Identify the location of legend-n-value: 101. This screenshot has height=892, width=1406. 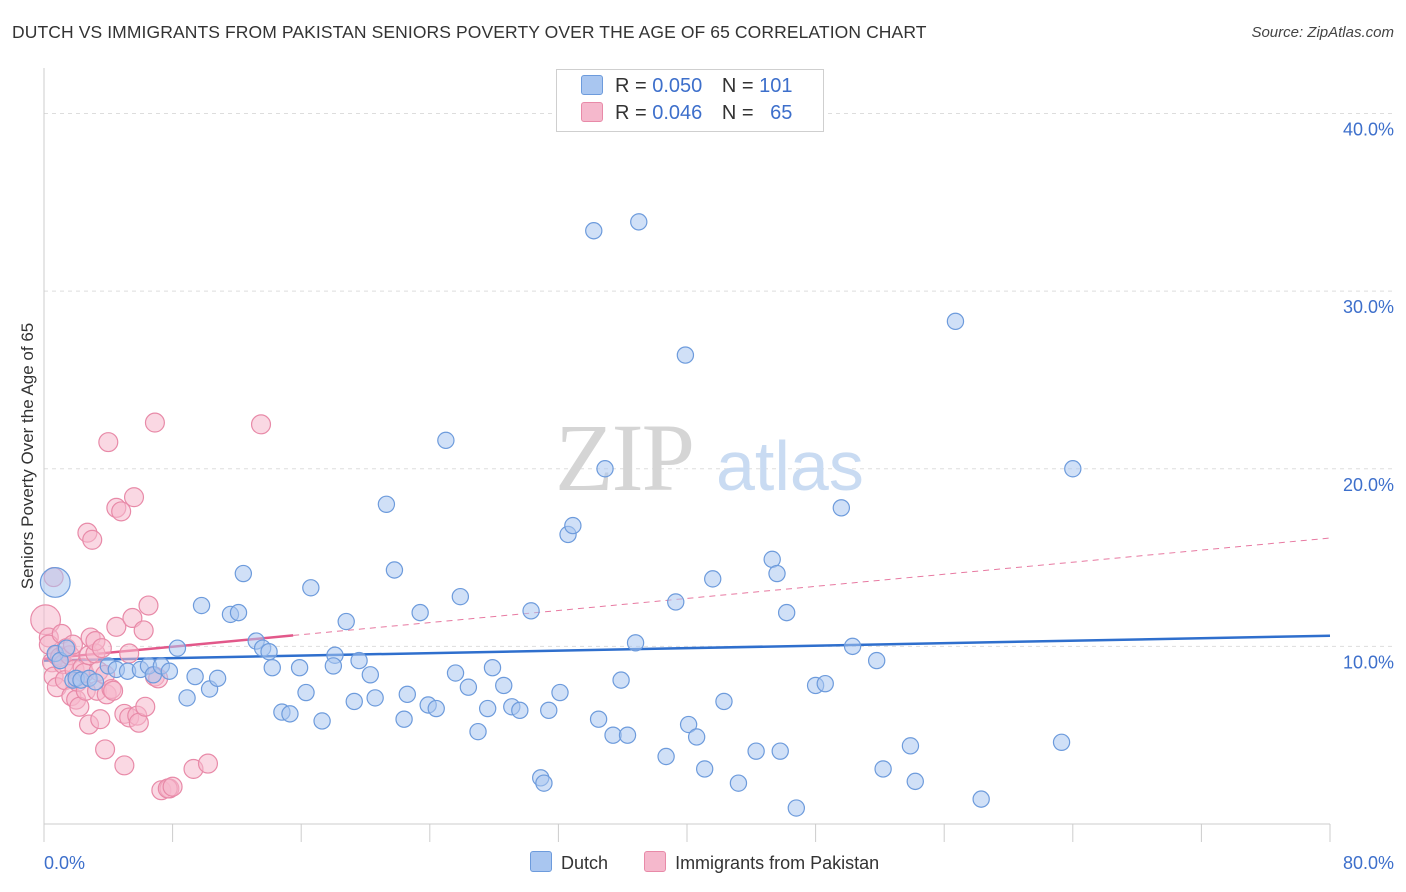
(776, 86).